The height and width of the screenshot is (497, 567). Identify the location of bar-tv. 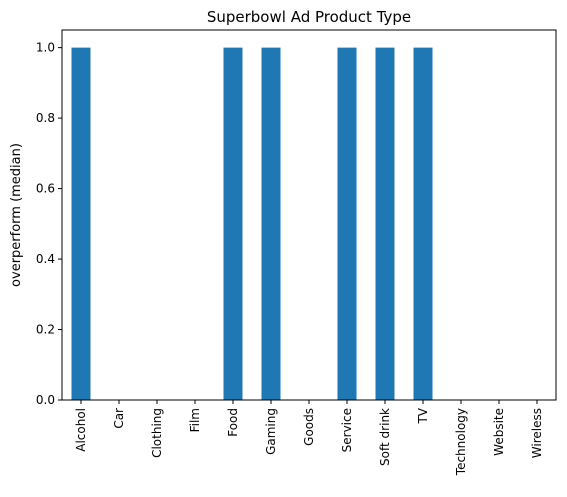
(423, 223).